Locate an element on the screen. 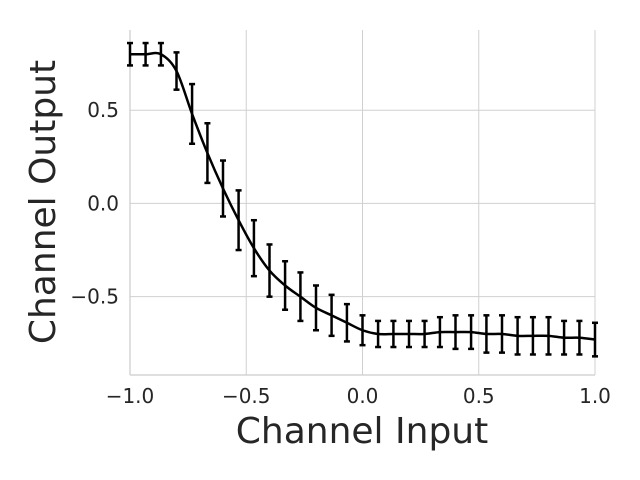 The image size is (640, 480). y-tick-labels: −0.5 0.0 0.5 is located at coordinates (94, 203).